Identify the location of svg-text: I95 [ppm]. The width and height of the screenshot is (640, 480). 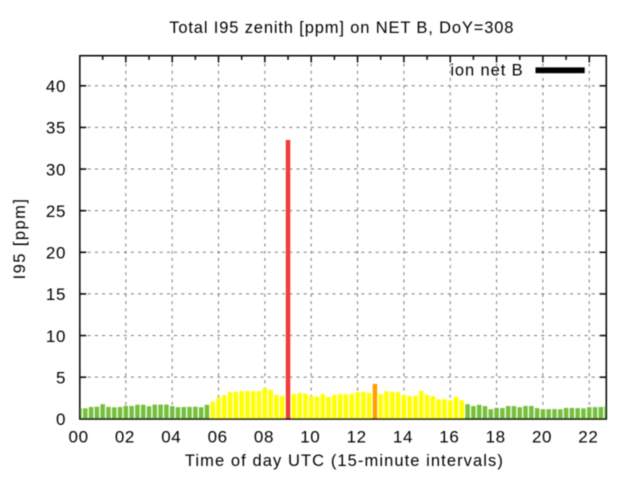
(20, 239).